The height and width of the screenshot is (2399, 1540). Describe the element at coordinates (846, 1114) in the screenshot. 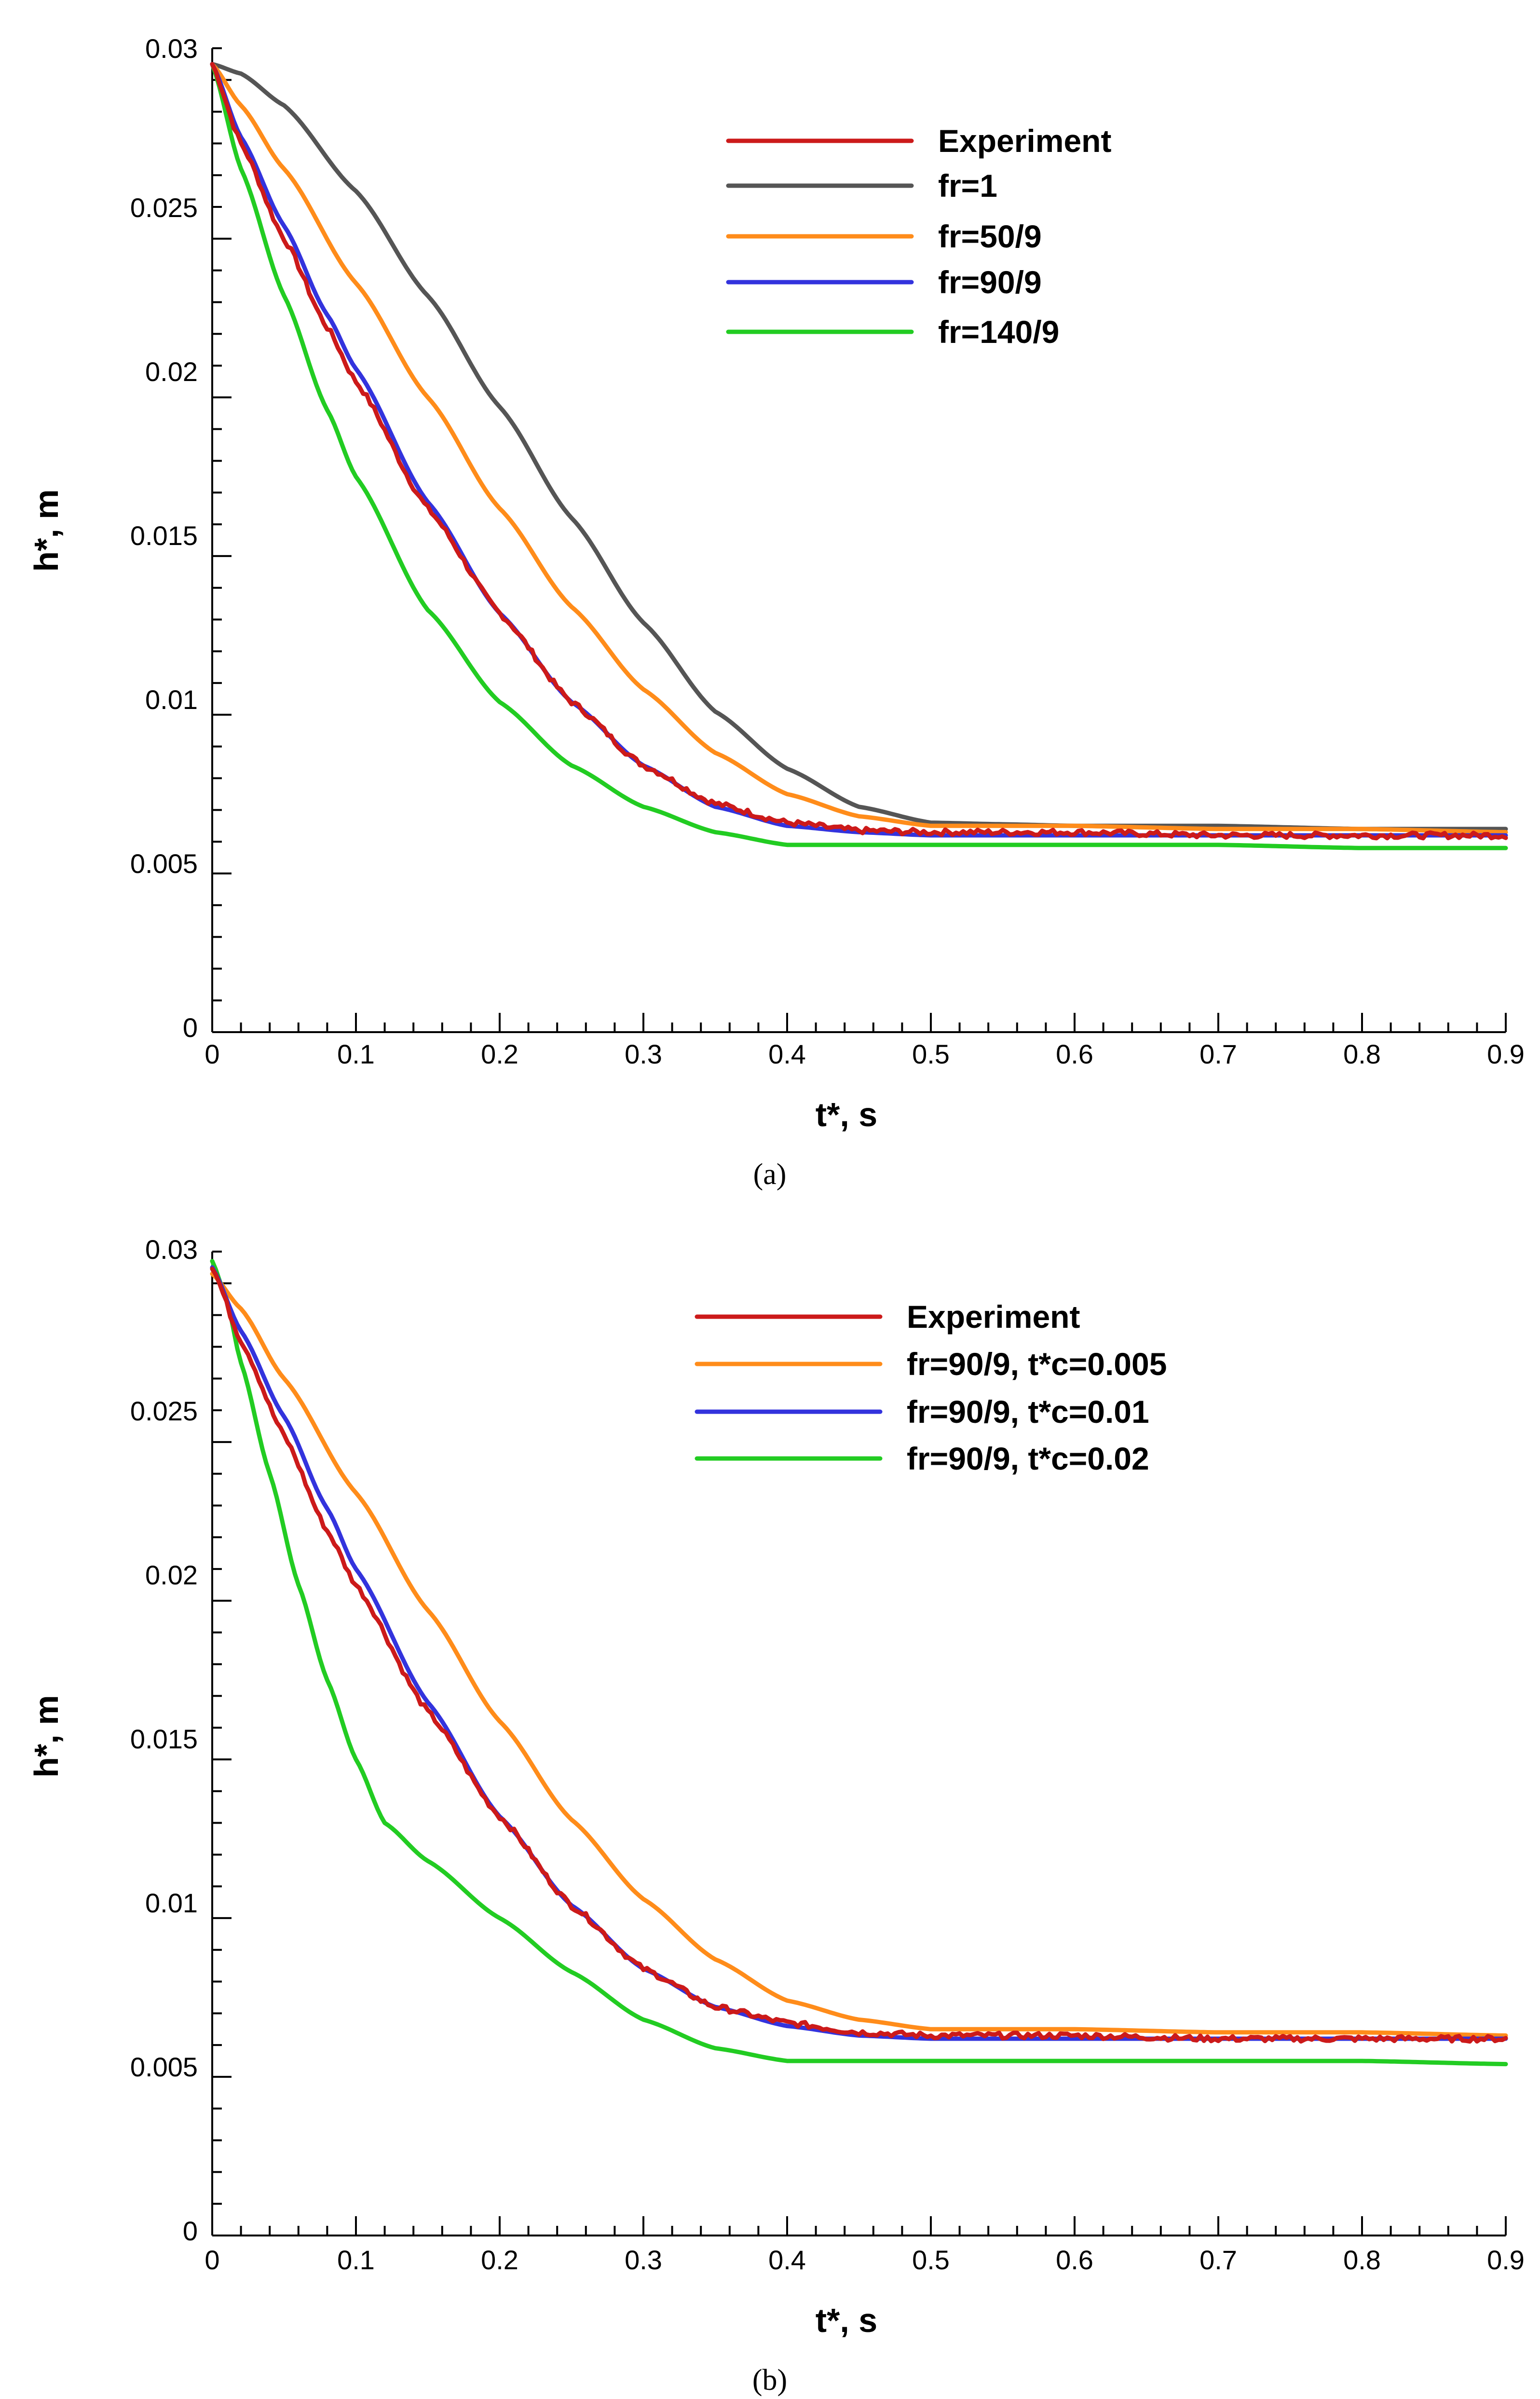

I see `panel-a-x-axis-title: t*, s` at that location.